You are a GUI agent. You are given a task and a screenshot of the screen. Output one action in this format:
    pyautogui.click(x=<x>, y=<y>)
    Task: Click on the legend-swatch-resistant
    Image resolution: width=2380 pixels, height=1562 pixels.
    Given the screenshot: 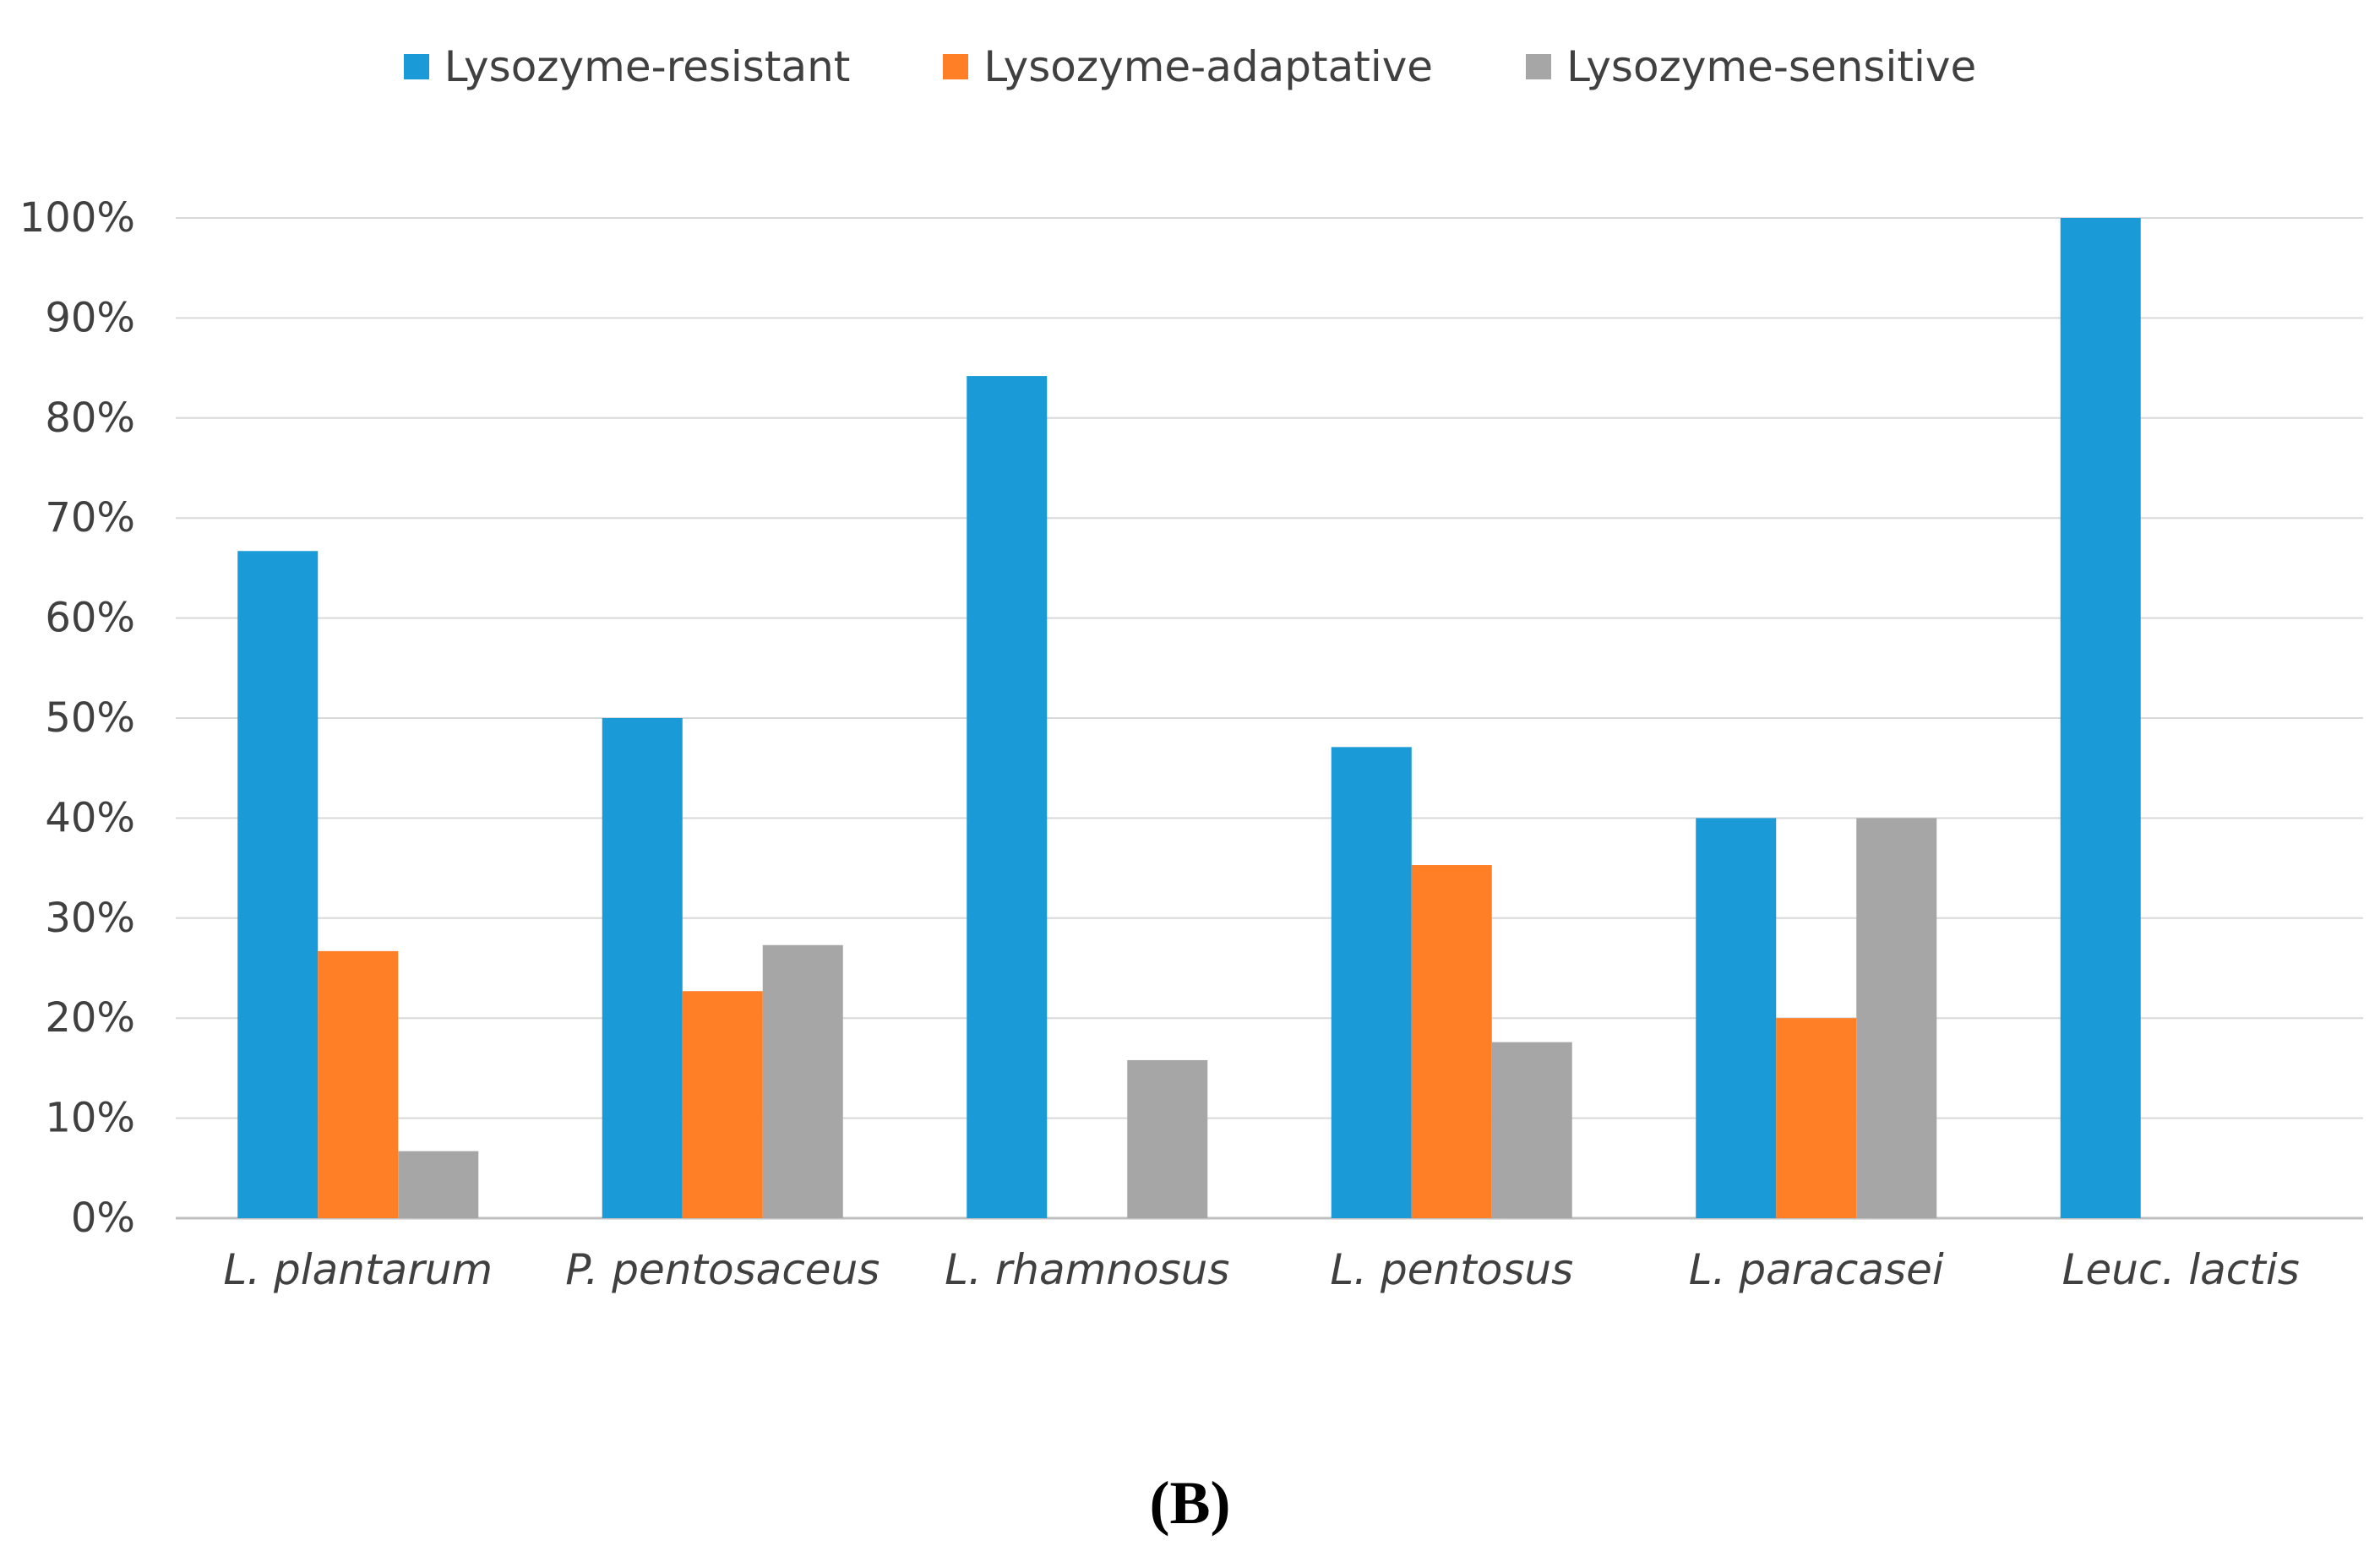 What is the action you would take?
    pyautogui.click(x=416, y=66)
    